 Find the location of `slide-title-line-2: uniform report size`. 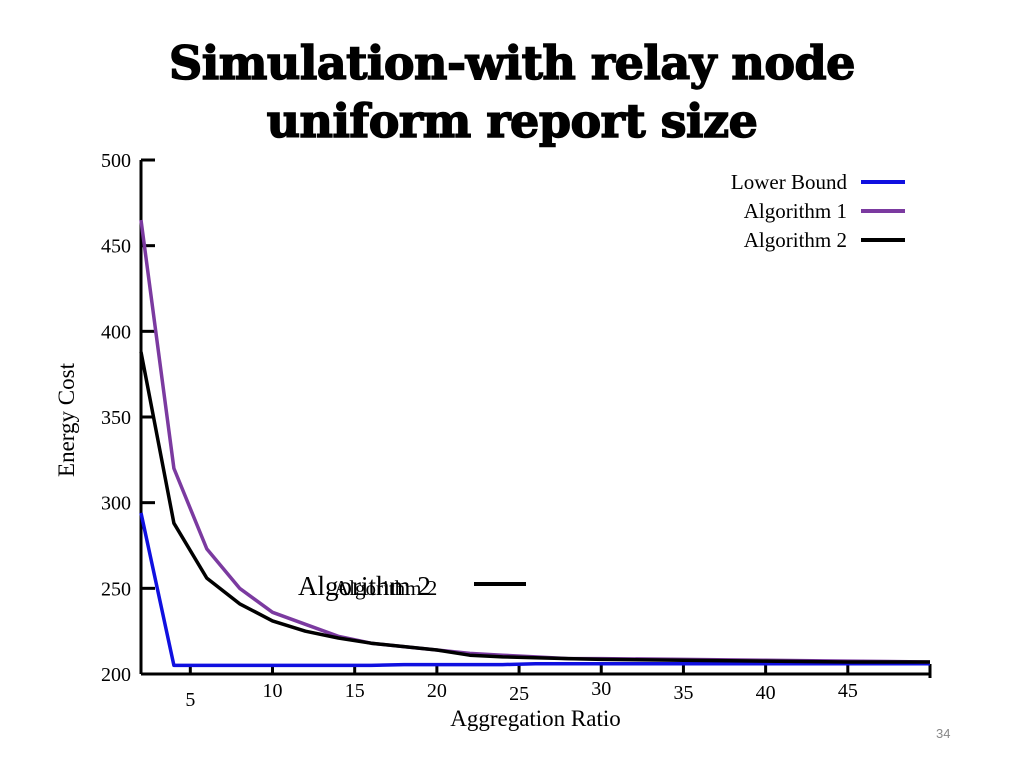

slide-title-line-2: uniform report size is located at coordinates (512, 121).